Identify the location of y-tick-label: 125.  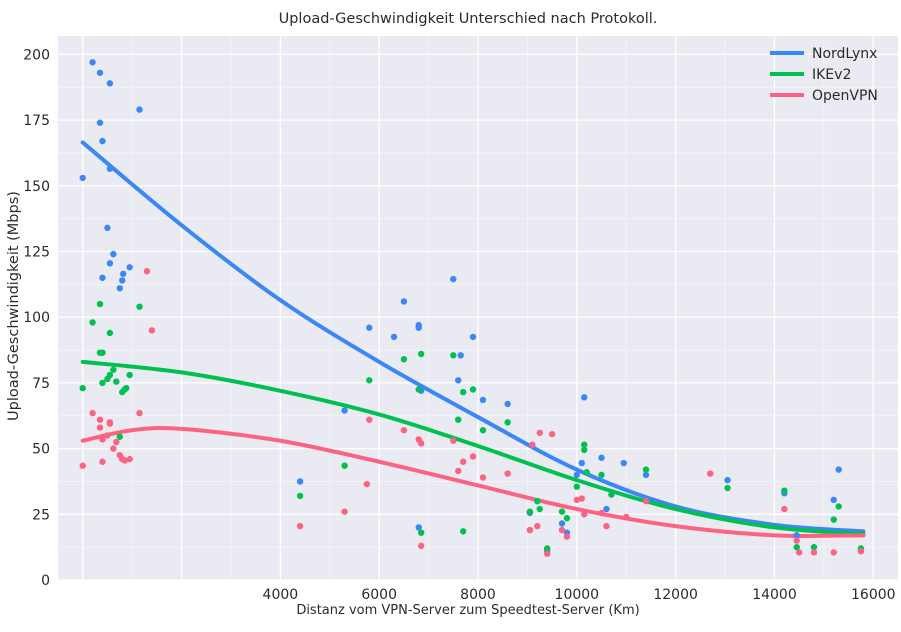
(36, 252).